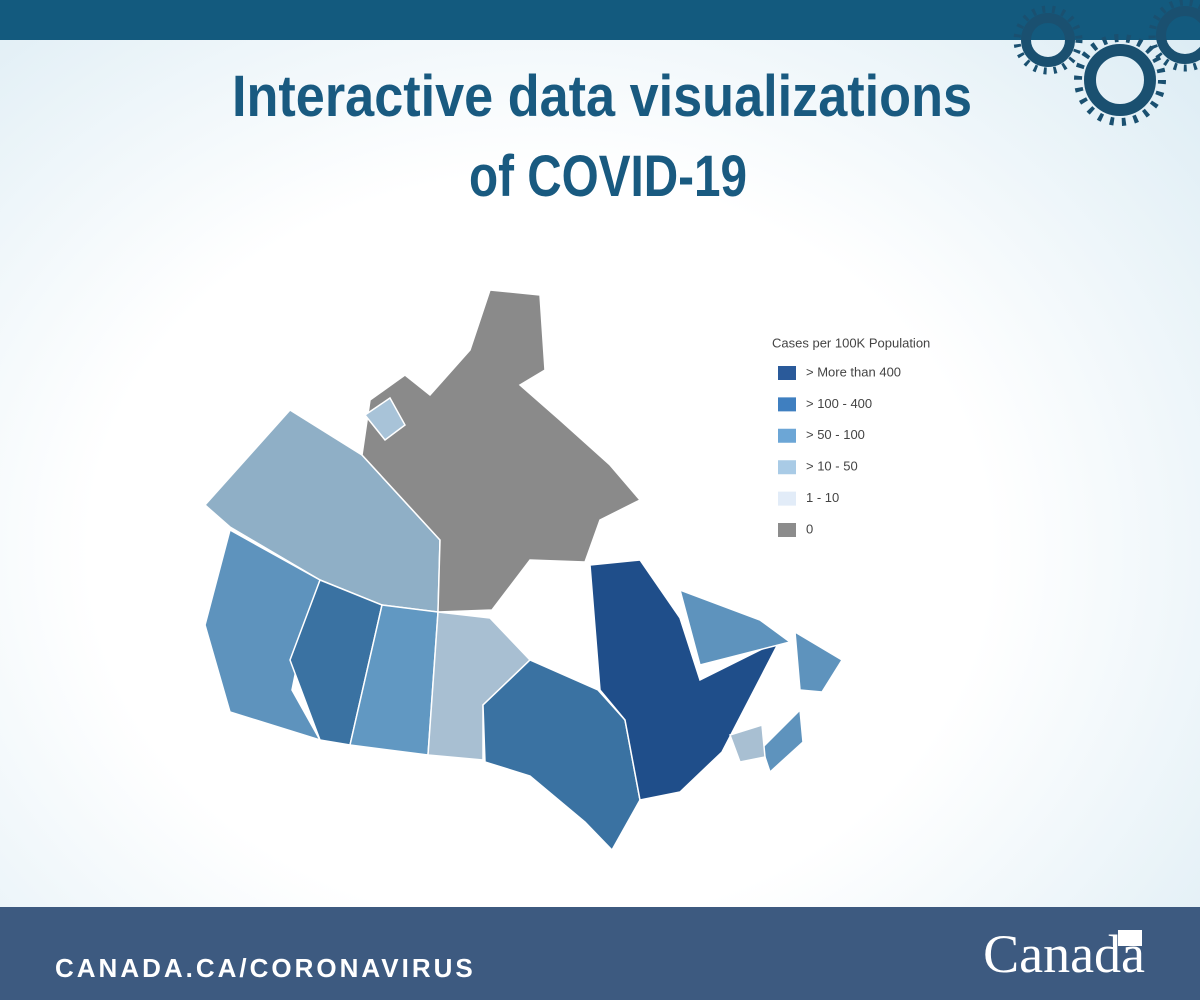  Describe the element at coordinates (851, 342) in the screenshot. I see `legend-title: Cases per 100K Population` at that location.